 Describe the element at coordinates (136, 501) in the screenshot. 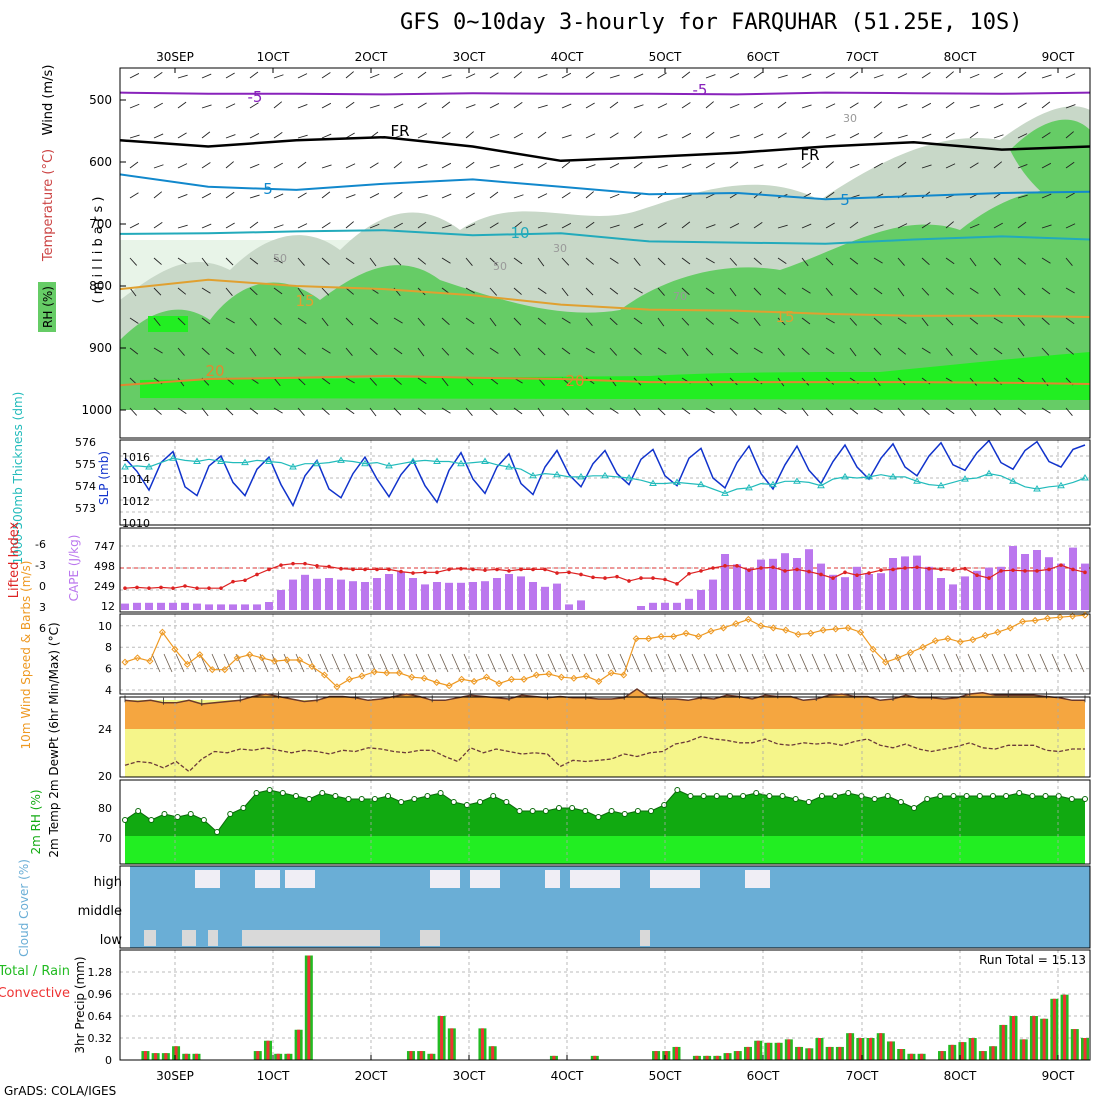

I see `slp-tick-2: 1012` at that location.